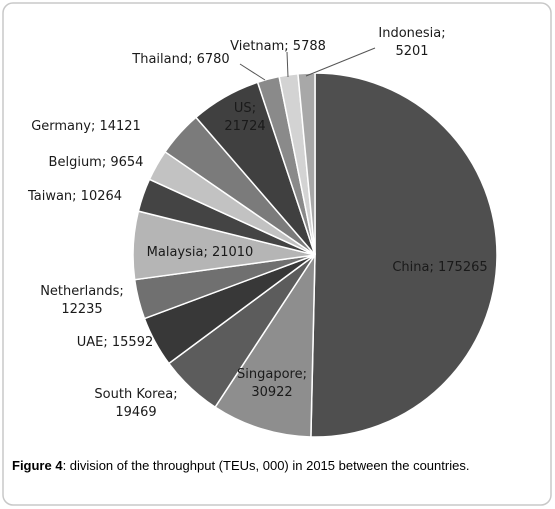 This screenshot has width=555, height=509. What do you see at coordinates (272, 383) in the screenshot?
I see `data-label: Singapore; 30922` at bounding box center [272, 383].